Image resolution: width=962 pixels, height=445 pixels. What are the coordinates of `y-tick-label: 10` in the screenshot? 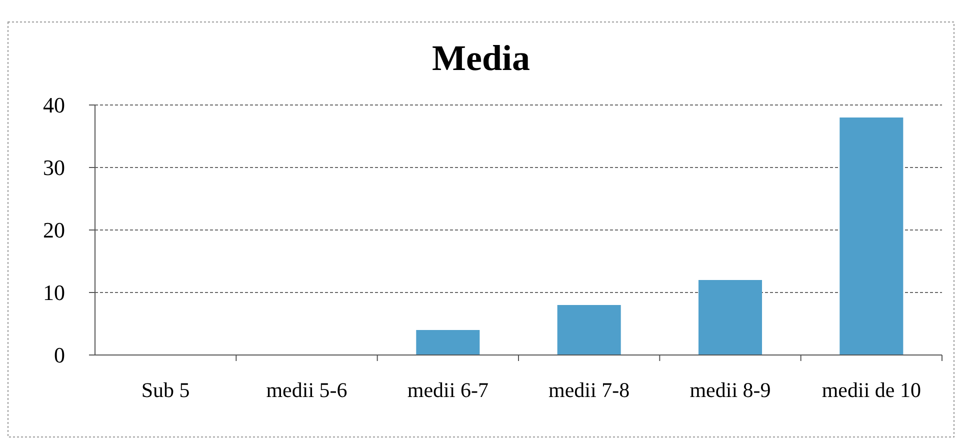 It's located at (54, 293).